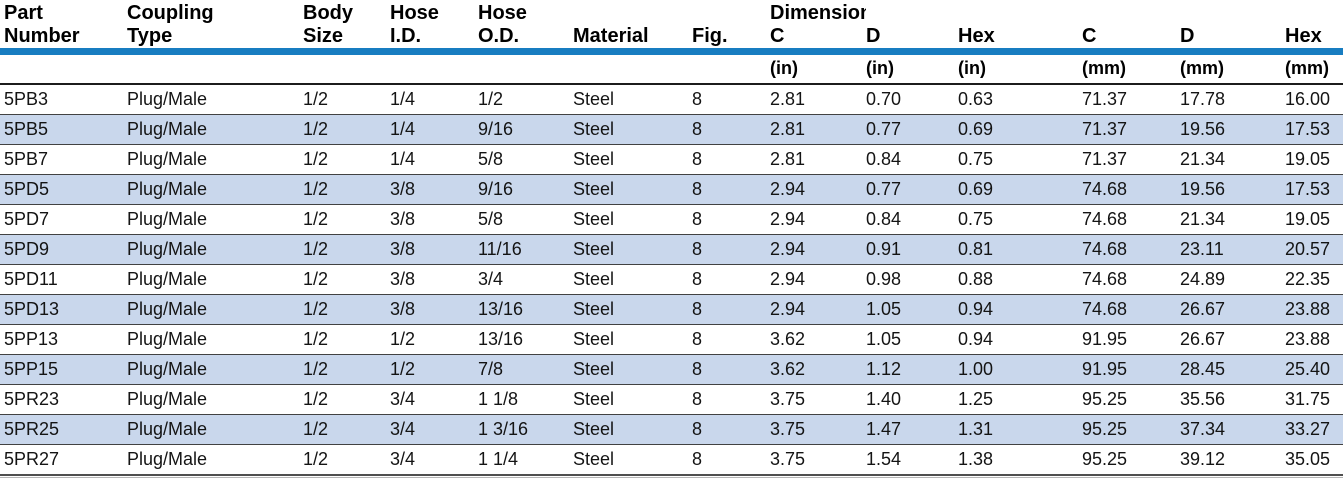 Image resolution: width=1343 pixels, height=489 pixels. What do you see at coordinates (525, 309) in the screenshot?
I see `cell-hose-od: 13/16` at bounding box center [525, 309].